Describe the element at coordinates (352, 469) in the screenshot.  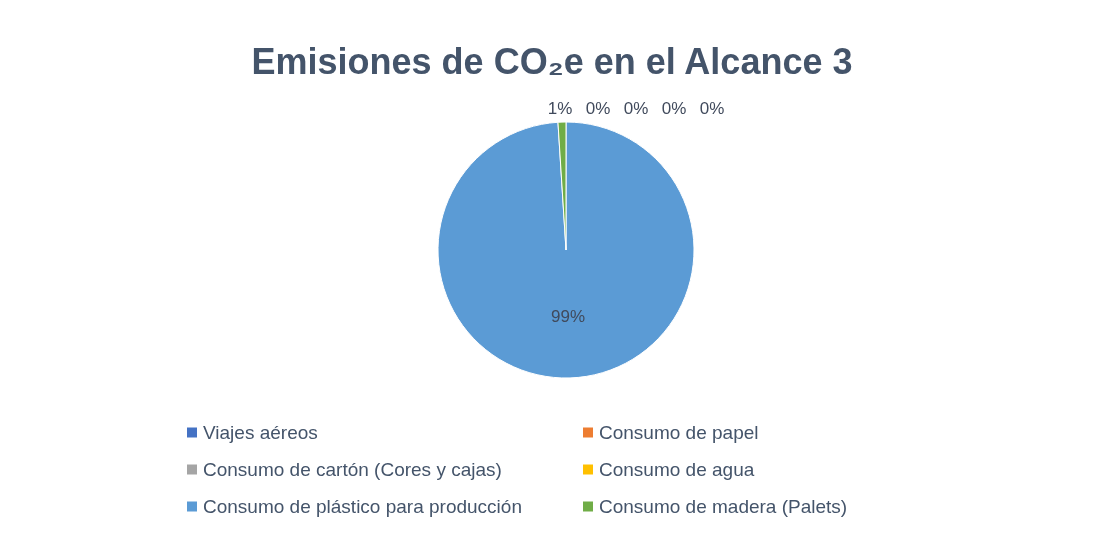
I see `legend-label: Consumo de cartón (Cores y cajas)` at that location.